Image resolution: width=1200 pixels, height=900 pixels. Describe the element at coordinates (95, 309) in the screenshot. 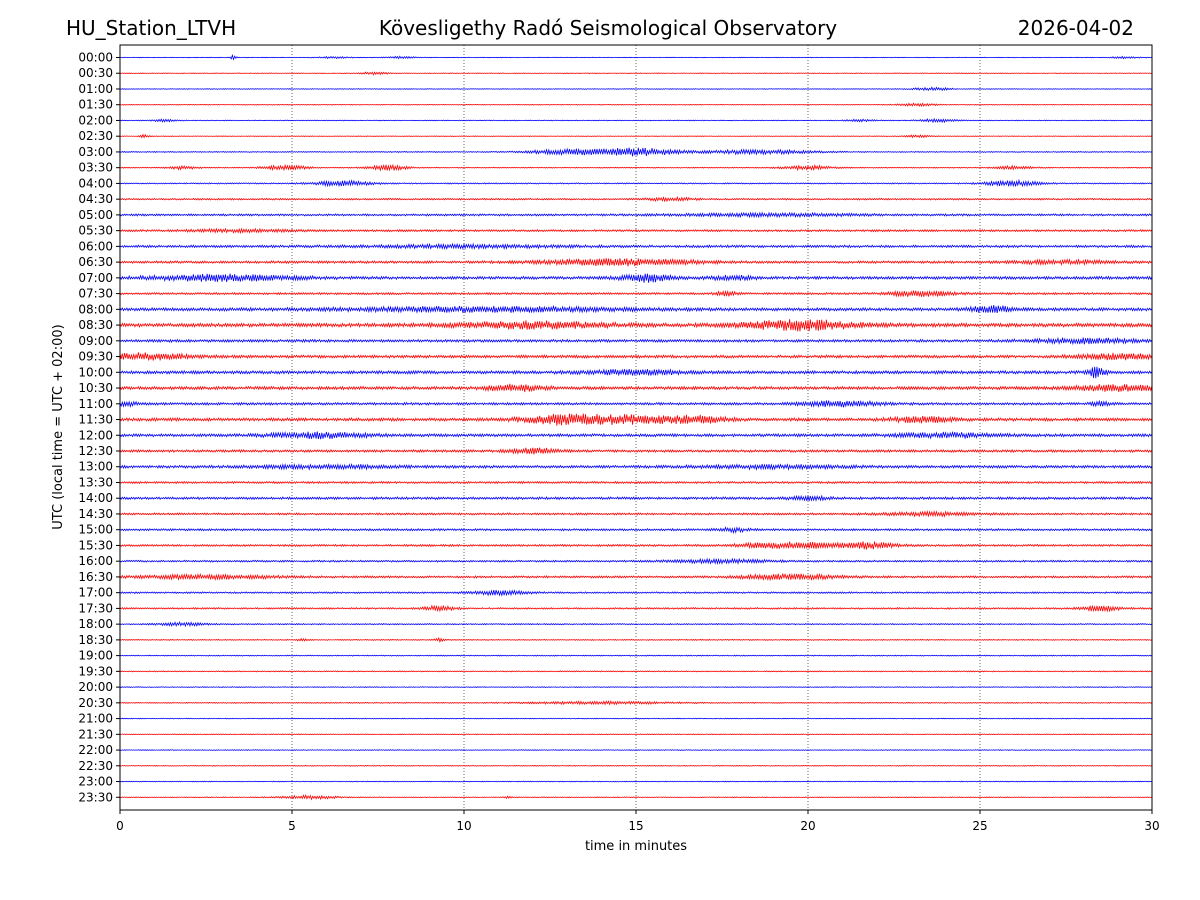

I see `y-tick-label-0800: 08:00` at that location.